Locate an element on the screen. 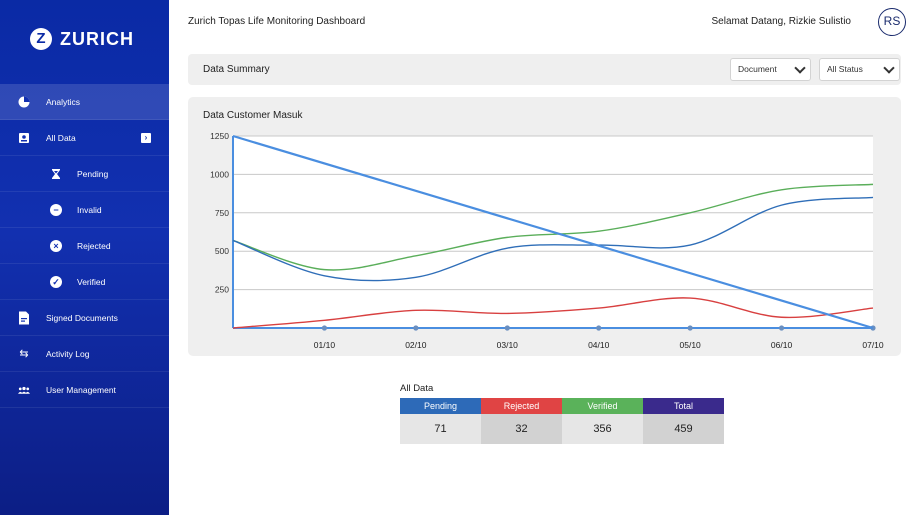 The image size is (920, 515). header-pending: Pending is located at coordinates (440, 406).